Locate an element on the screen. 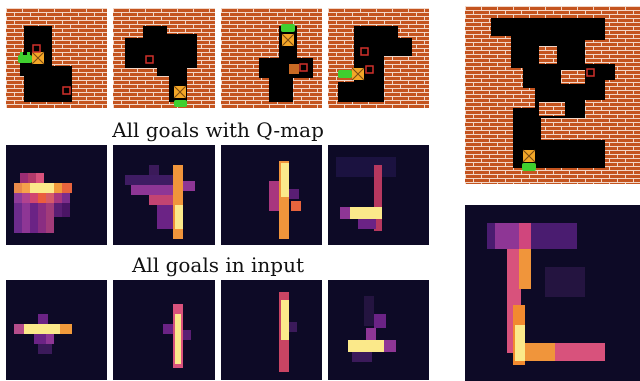 Image resolution: width=640 pixels, height=381 pixels. large-environment is located at coordinates (552, 95).